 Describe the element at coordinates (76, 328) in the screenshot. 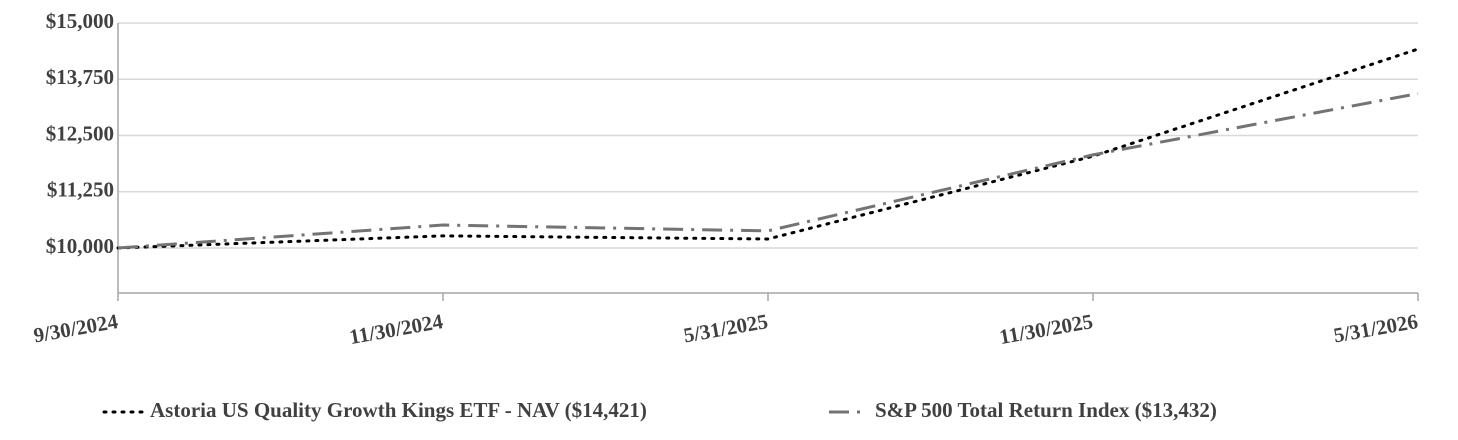

I see `x-tick-label: 9/30/2024` at that location.